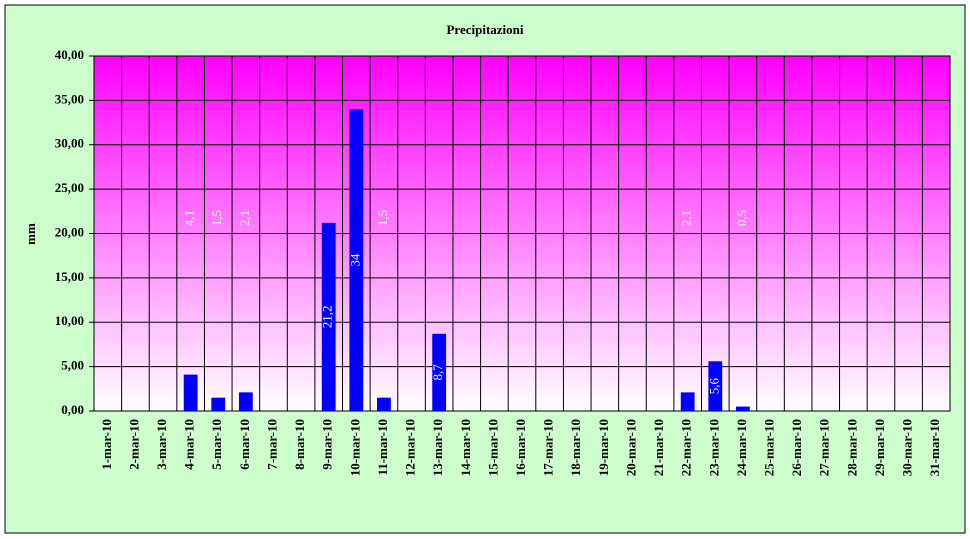 This screenshot has height=539, width=970. Describe the element at coordinates (658, 447) in the screenshot. I see `x-tick-label: 21-mar-10` at that location.